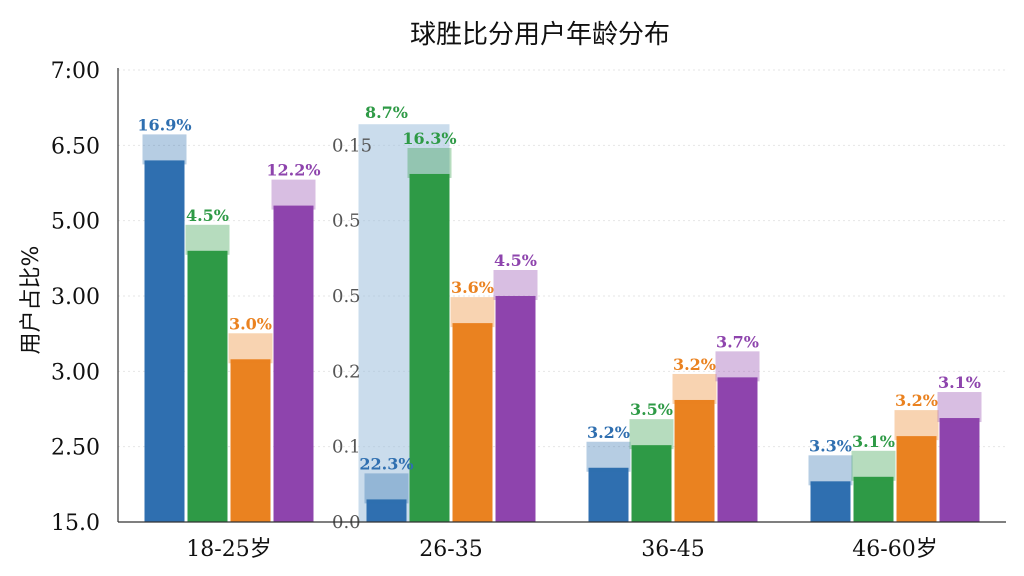 The width and height of the screenshot is (1024, 576). I want to click on bar-value-label: 3.7%, so click(737, 341).